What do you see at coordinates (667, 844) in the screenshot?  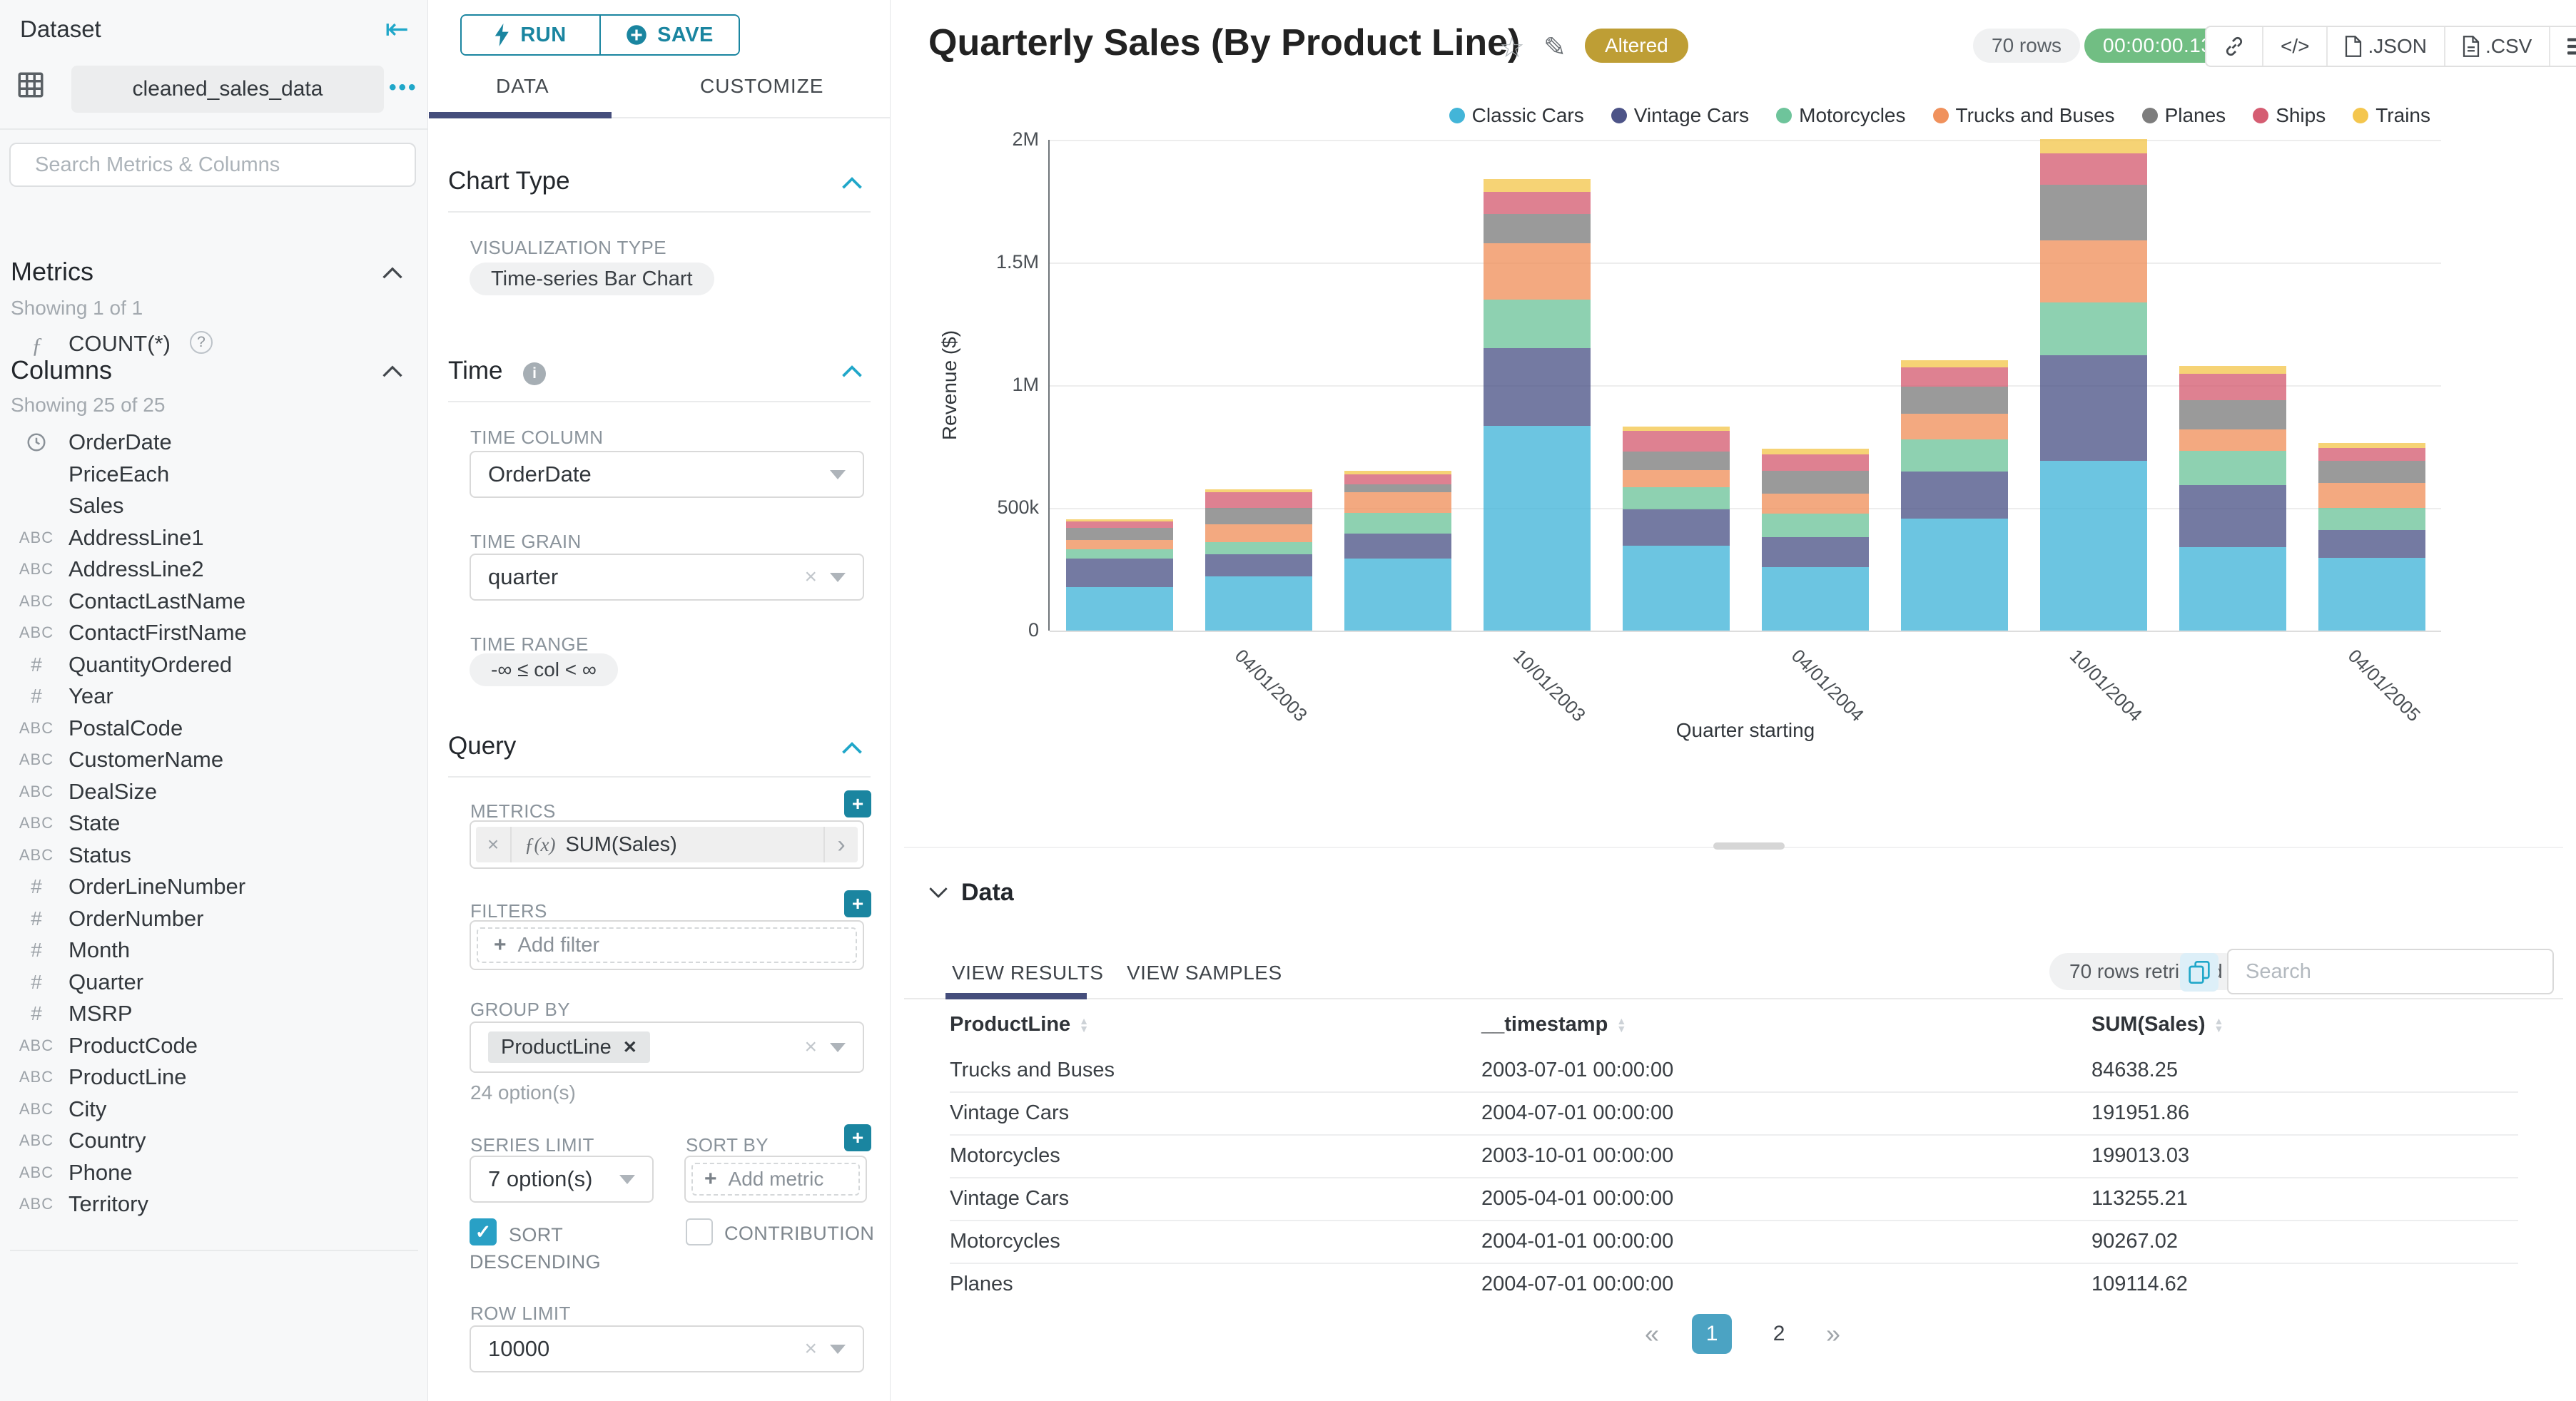 I see `metric-chip: × ƒ(x) SUM(Sales) ›` at bounding box center [667, 844].